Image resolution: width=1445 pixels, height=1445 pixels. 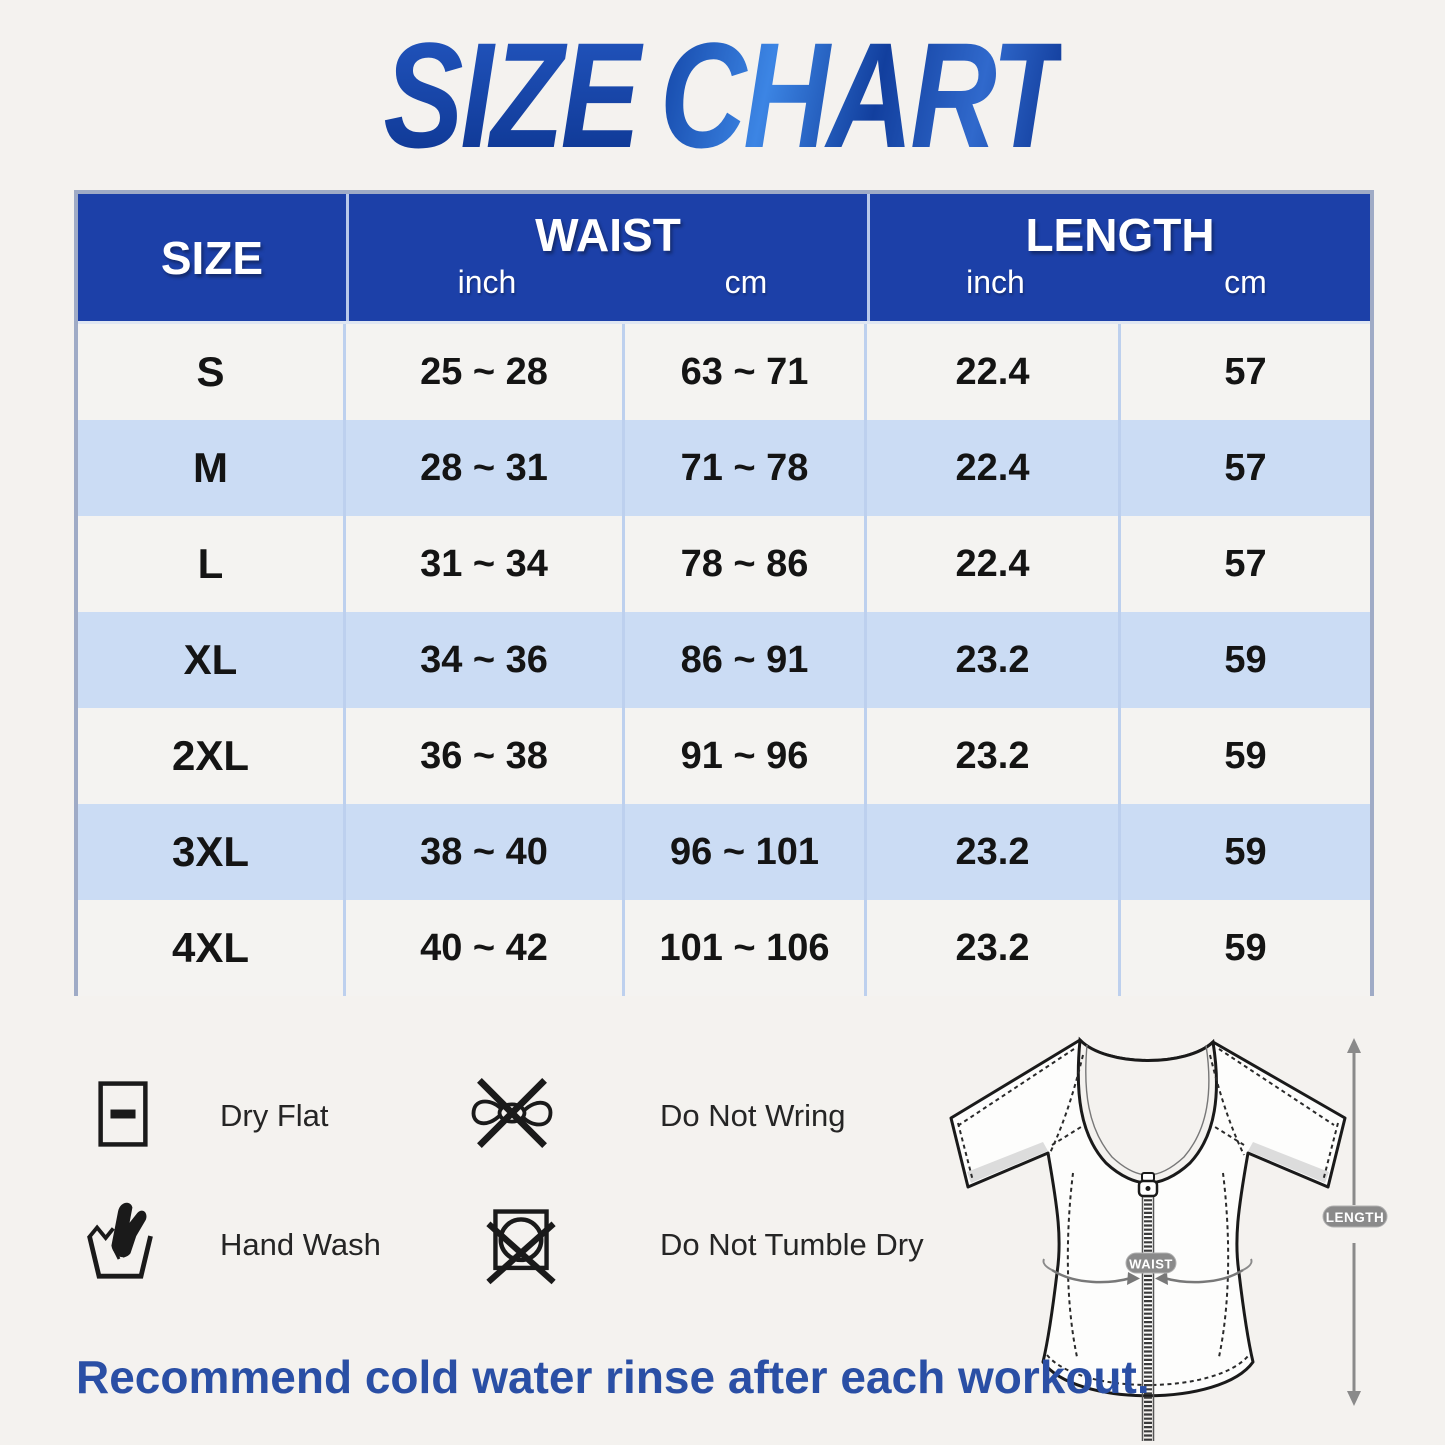 What do you see at coordinates (485, 564) in the screenshot?
I see `cell-waist-inch: 31 ~ 34` at bounding box center [485, 564].